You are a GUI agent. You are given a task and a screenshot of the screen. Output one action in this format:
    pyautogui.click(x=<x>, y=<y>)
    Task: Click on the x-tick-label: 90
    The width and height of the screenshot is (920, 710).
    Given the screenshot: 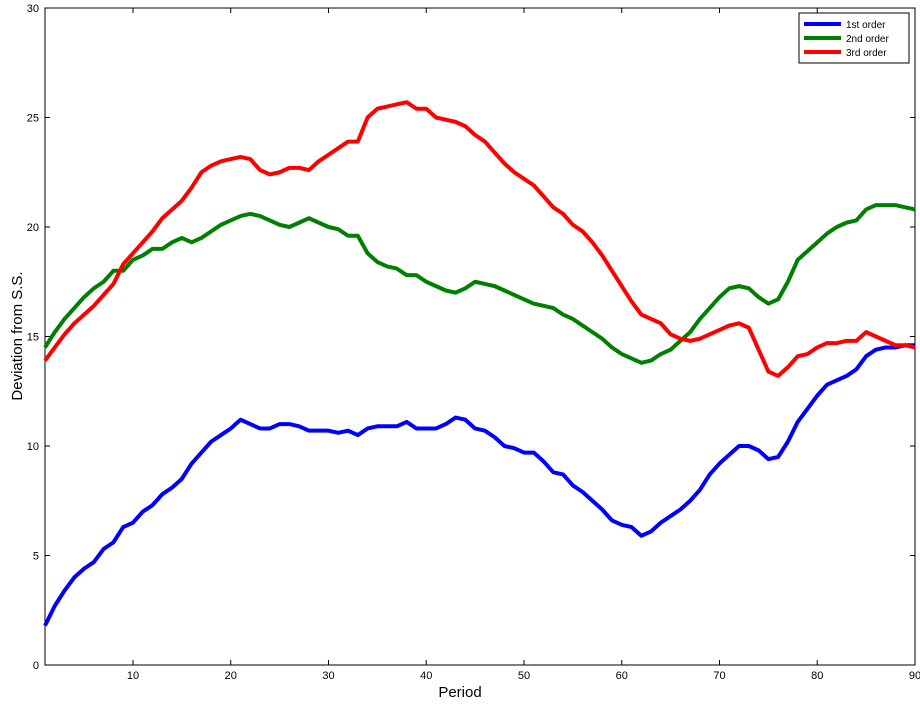 What is the action you would take?
    pyautogui.click(x=914, y=676)
    